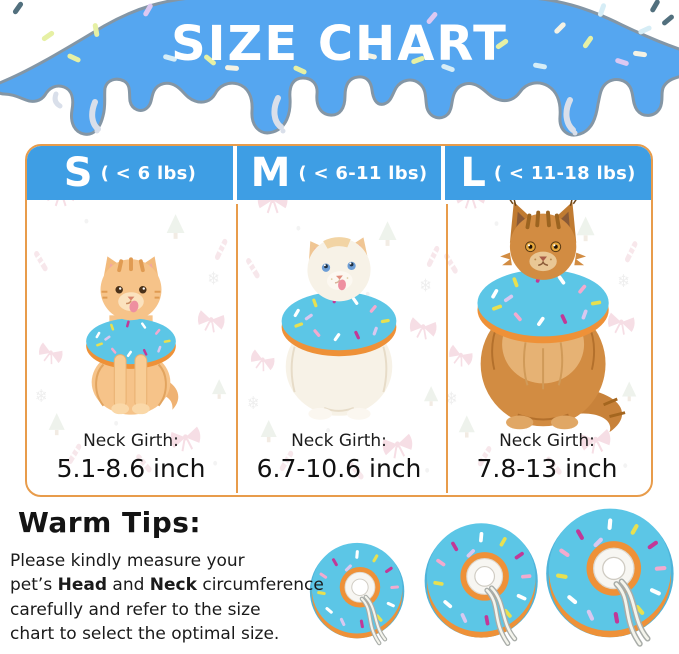 Image resolution: width=679 pixels, height=654 pixels. I want to click on warm-tips-heading: Warm Tips:, so click(110, 522).